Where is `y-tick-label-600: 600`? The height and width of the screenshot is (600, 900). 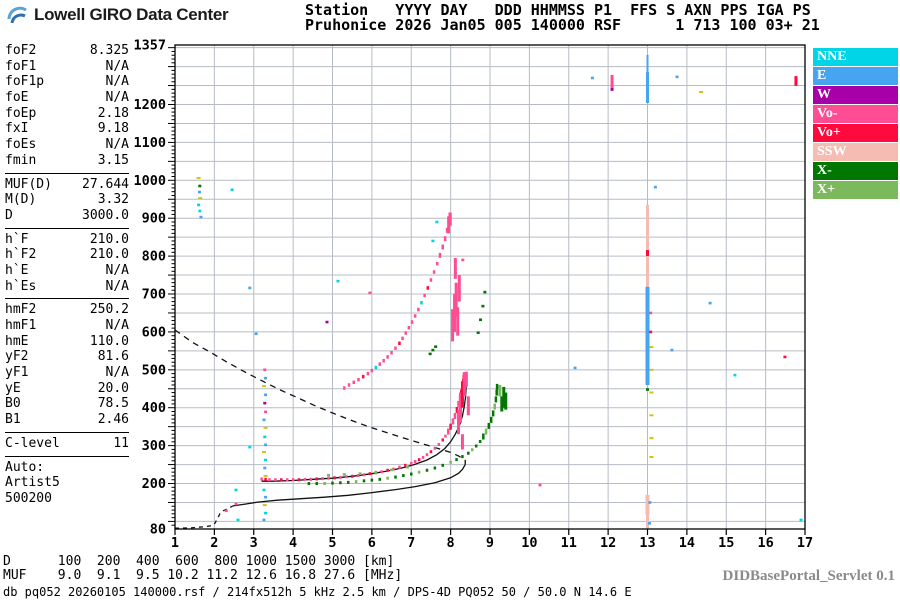
y-tick-label-600: 600 is located at coordinates (154, 332).